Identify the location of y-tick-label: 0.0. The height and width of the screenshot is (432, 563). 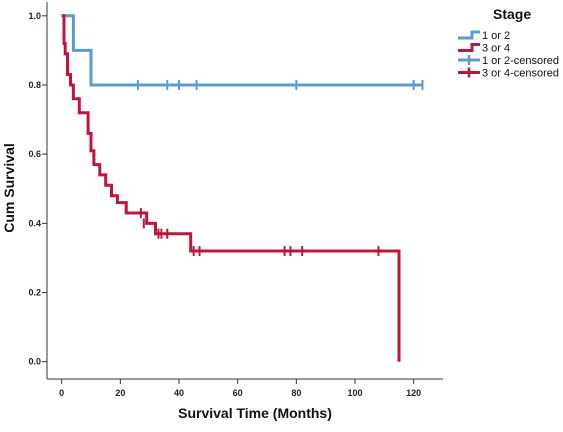
(34, 362).